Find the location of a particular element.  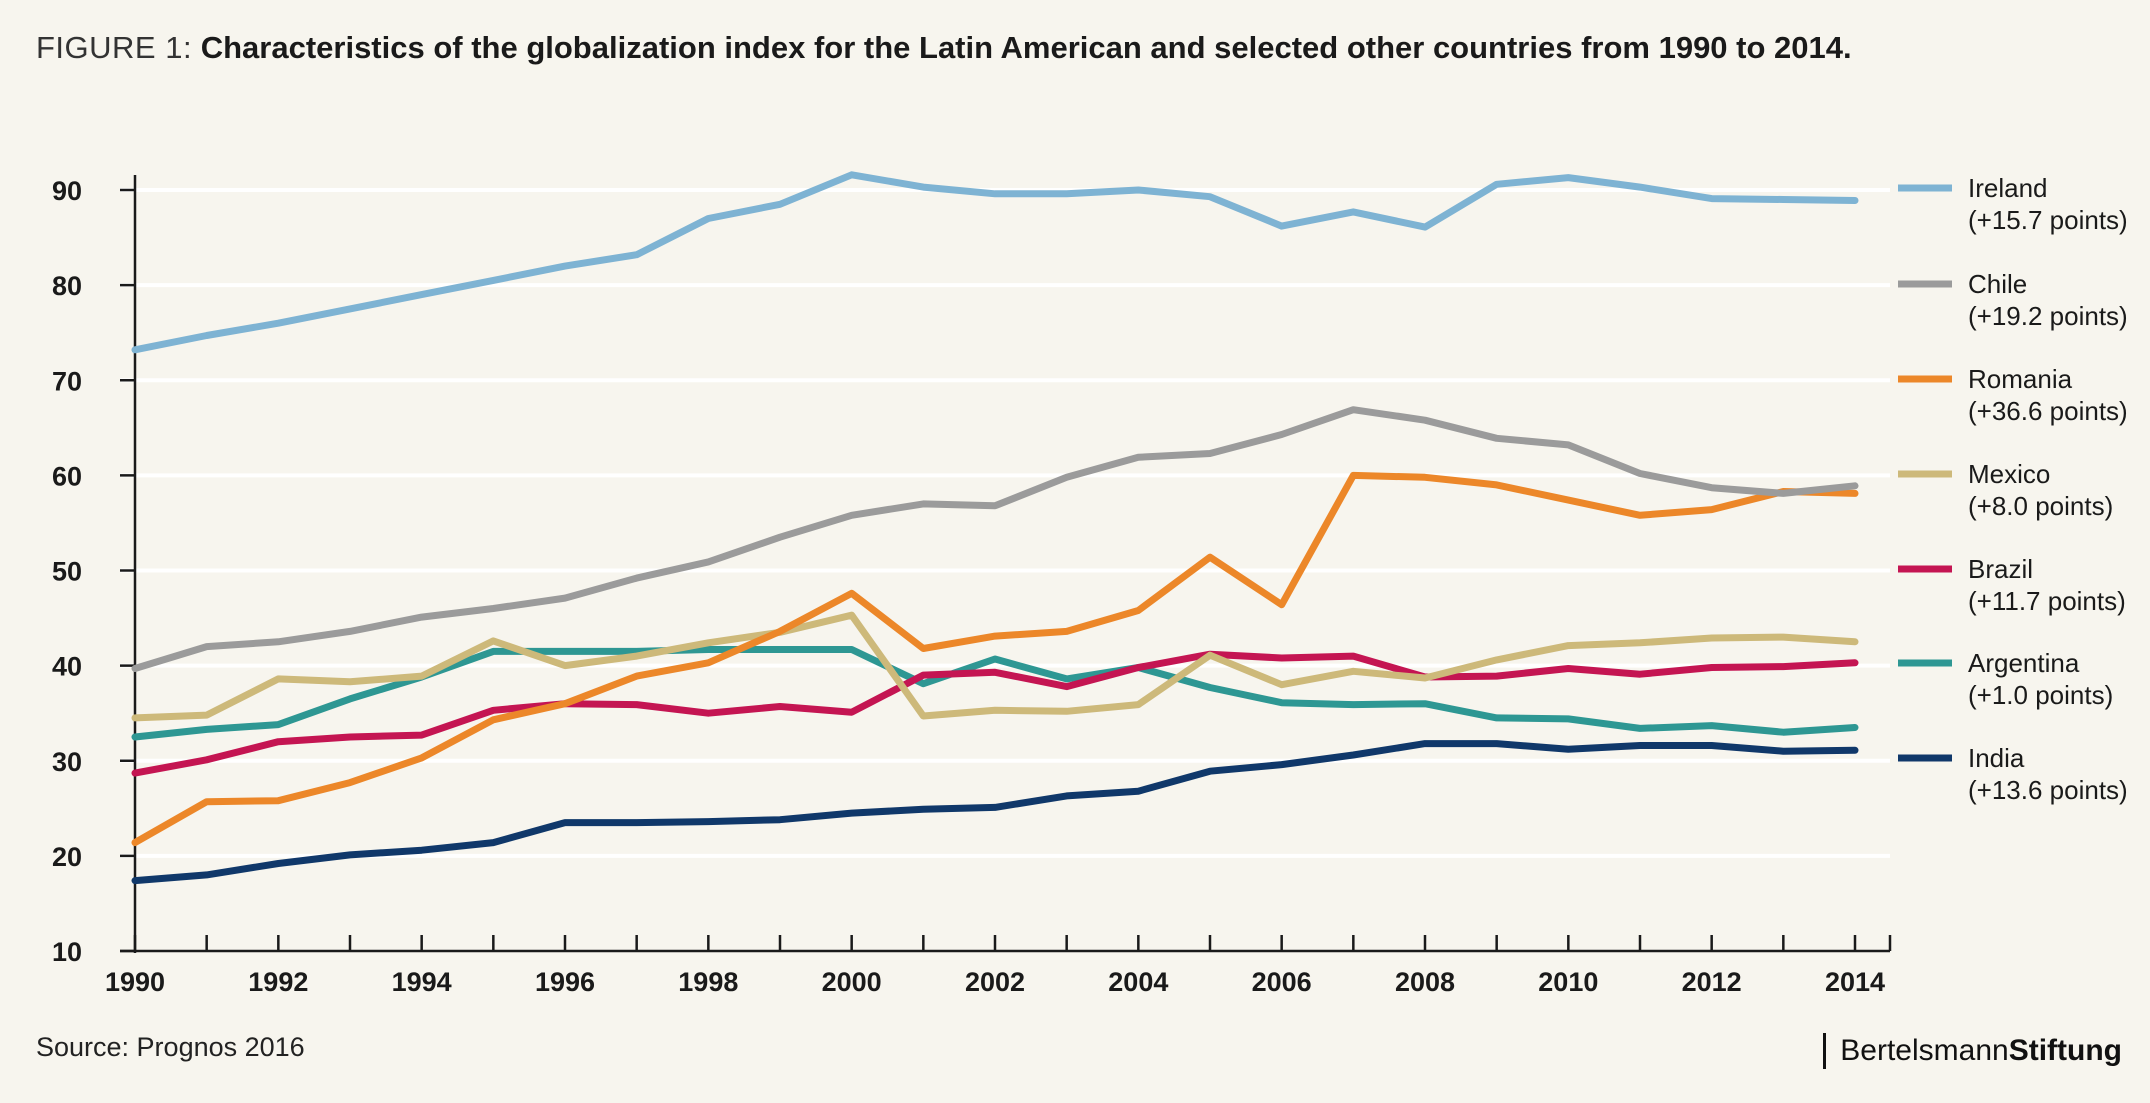

y-tick-label-50: 50 is located at coordinates (67, 572).